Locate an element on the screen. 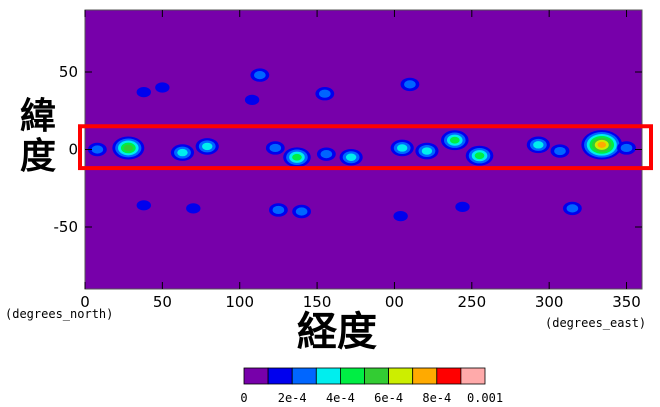  y-tick-label: -50 is located at coordinates (66, 227).